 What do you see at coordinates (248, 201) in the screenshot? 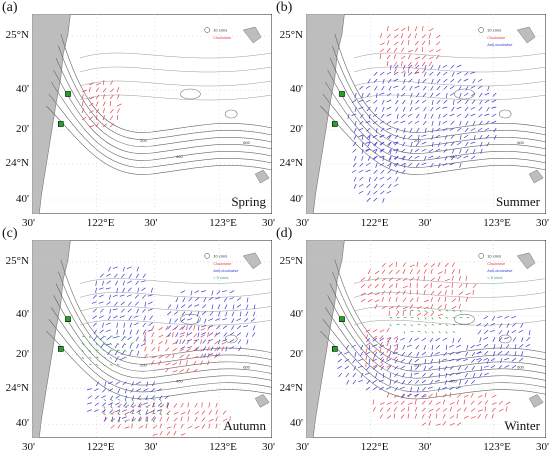
I see `season-label: Spring` at bounding box center [248, 201].